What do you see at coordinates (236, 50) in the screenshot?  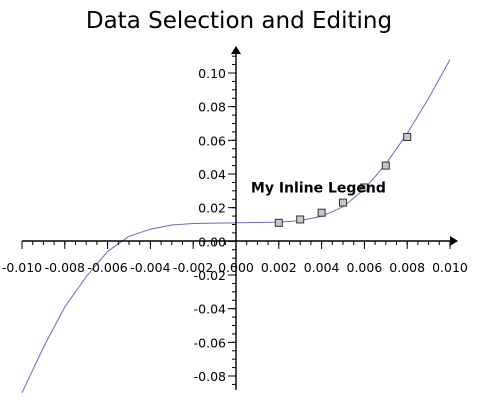 I see `y-axis-arrow` at bounding box center [236, 50].